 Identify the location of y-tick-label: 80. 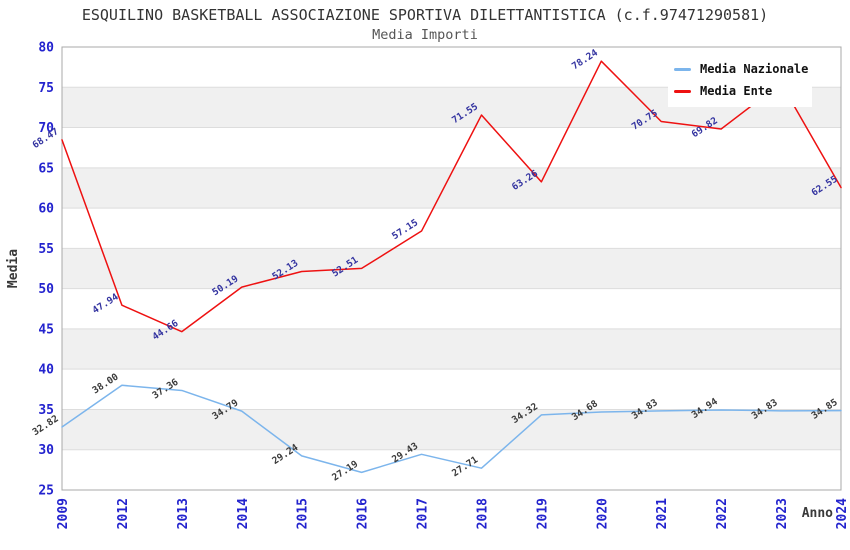
(46, 48).